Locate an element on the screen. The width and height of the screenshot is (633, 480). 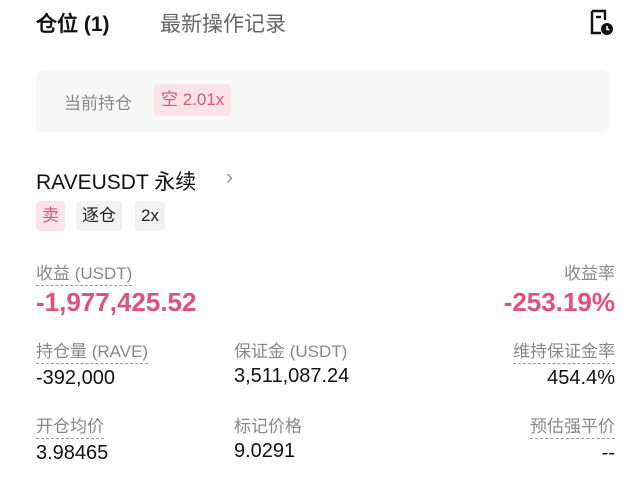
chevron-right-icon: › is located at coordinates (229, 177).